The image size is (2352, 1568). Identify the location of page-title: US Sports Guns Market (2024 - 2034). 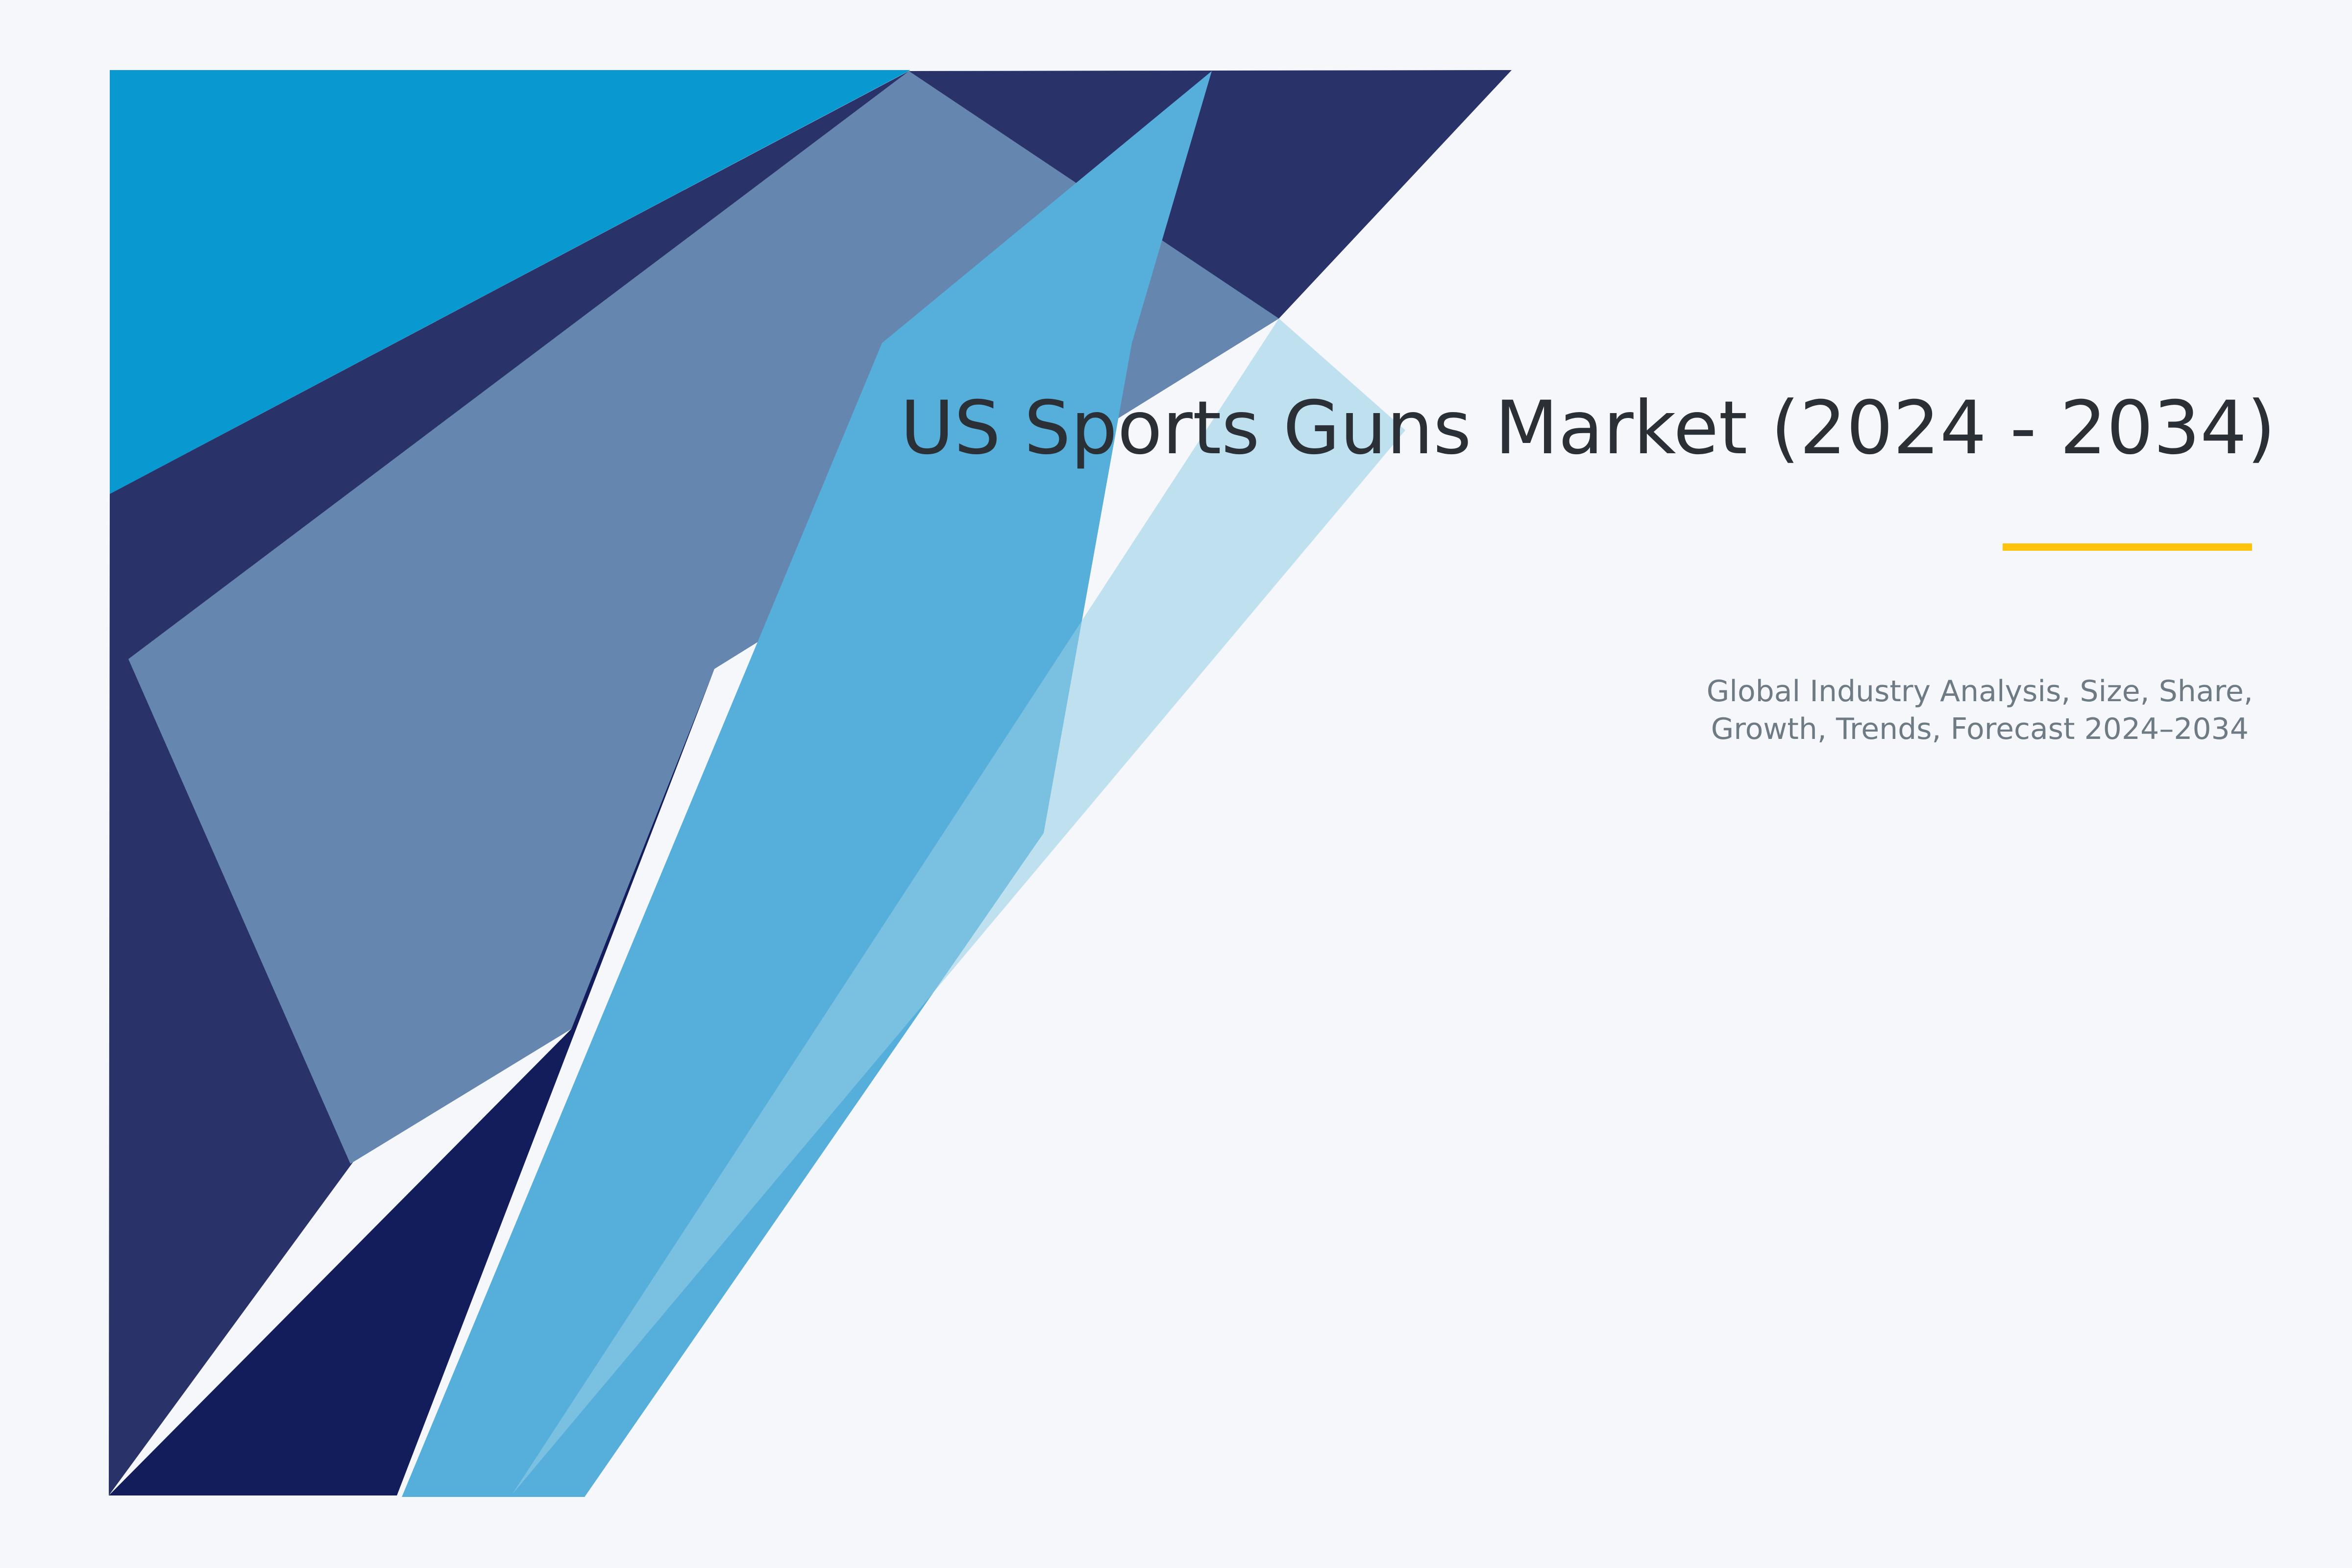
(1588, 428).